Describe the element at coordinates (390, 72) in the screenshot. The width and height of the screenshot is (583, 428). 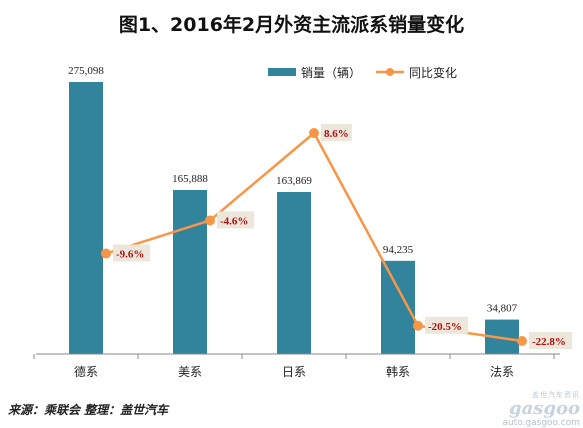
I see `legend-line-marker` at that location.